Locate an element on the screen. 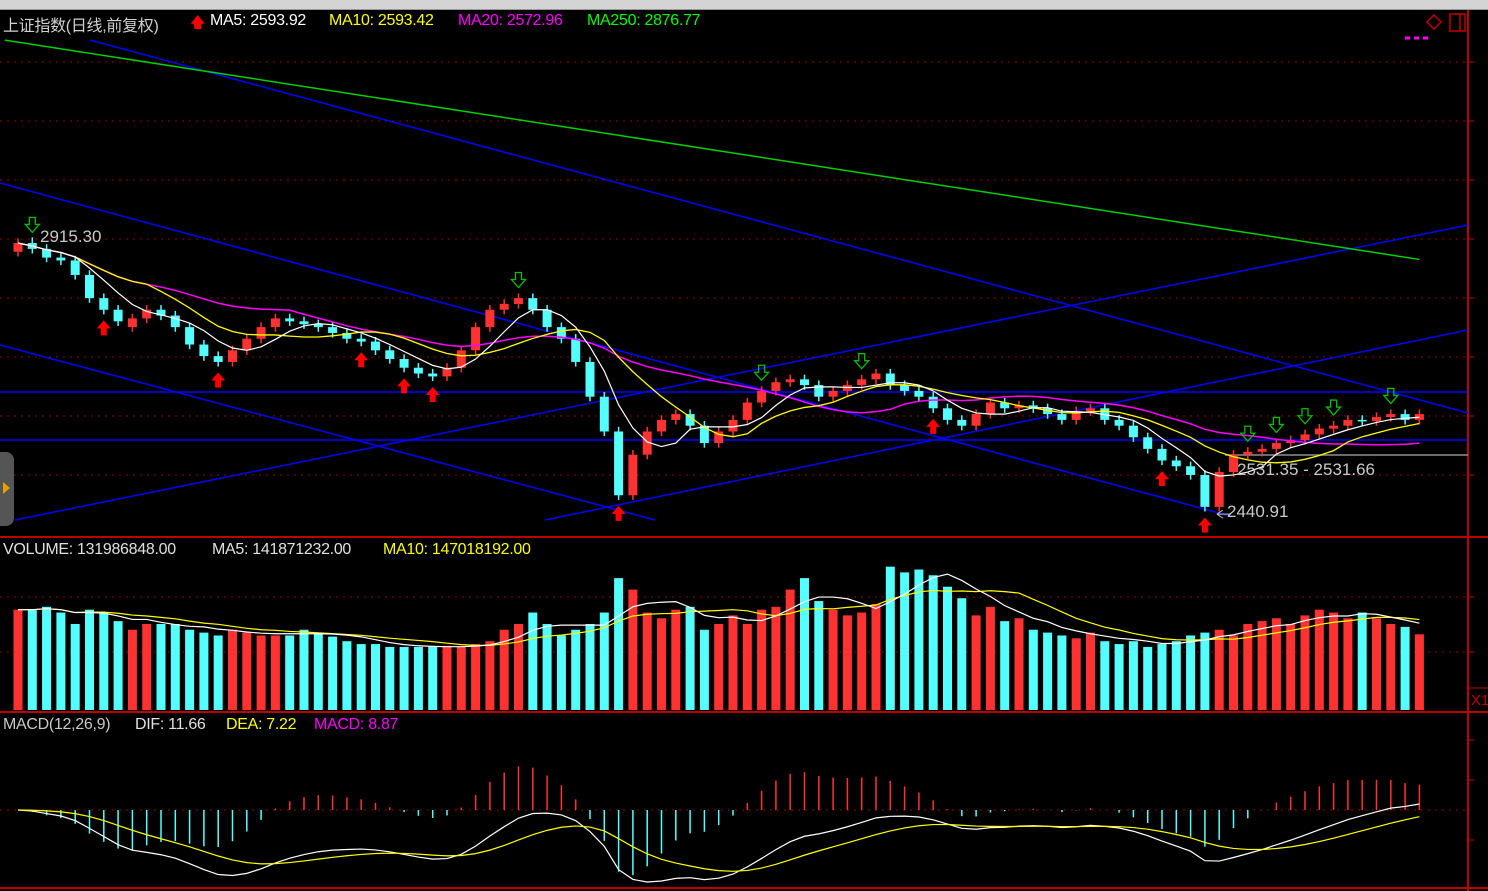  low-price-annotation: 2440.91 is located at coordinates (1258, 511).